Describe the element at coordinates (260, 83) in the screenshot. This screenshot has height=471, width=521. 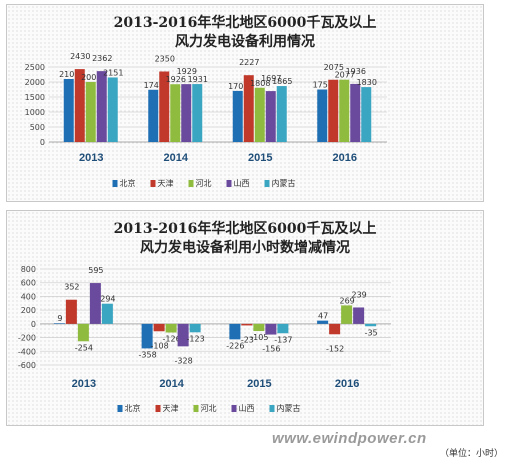
I see `data-label: 1808` at that location.